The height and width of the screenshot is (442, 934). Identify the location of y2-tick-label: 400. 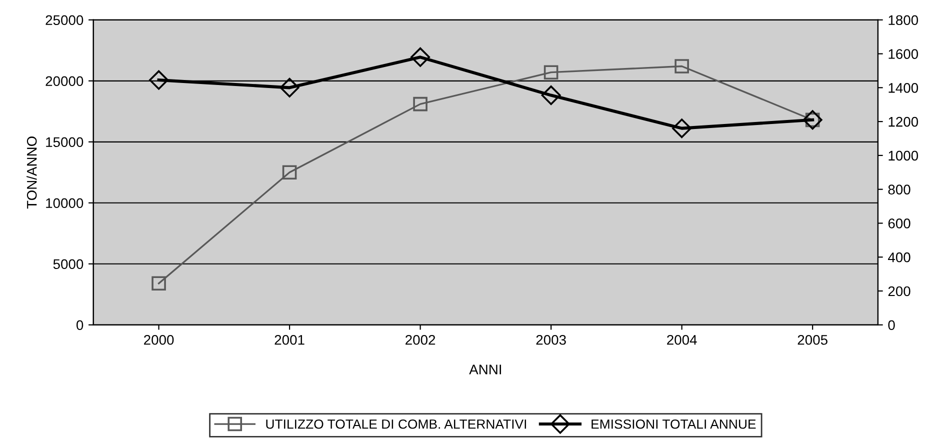
(899, 257).